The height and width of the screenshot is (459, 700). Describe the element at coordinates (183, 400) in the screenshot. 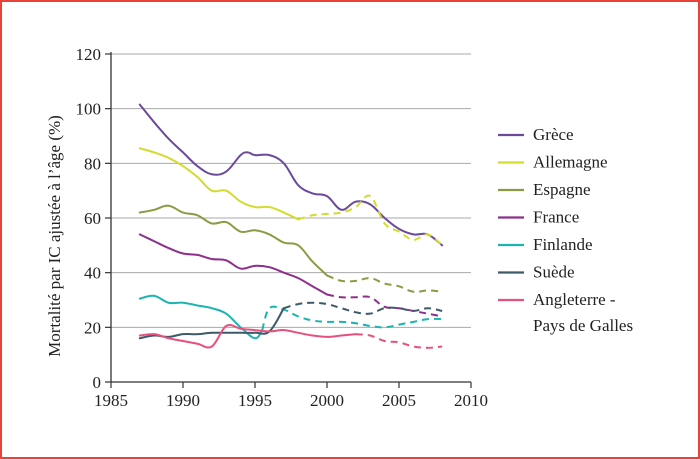

I see `x-tick-label-1990: 1990` at that location.